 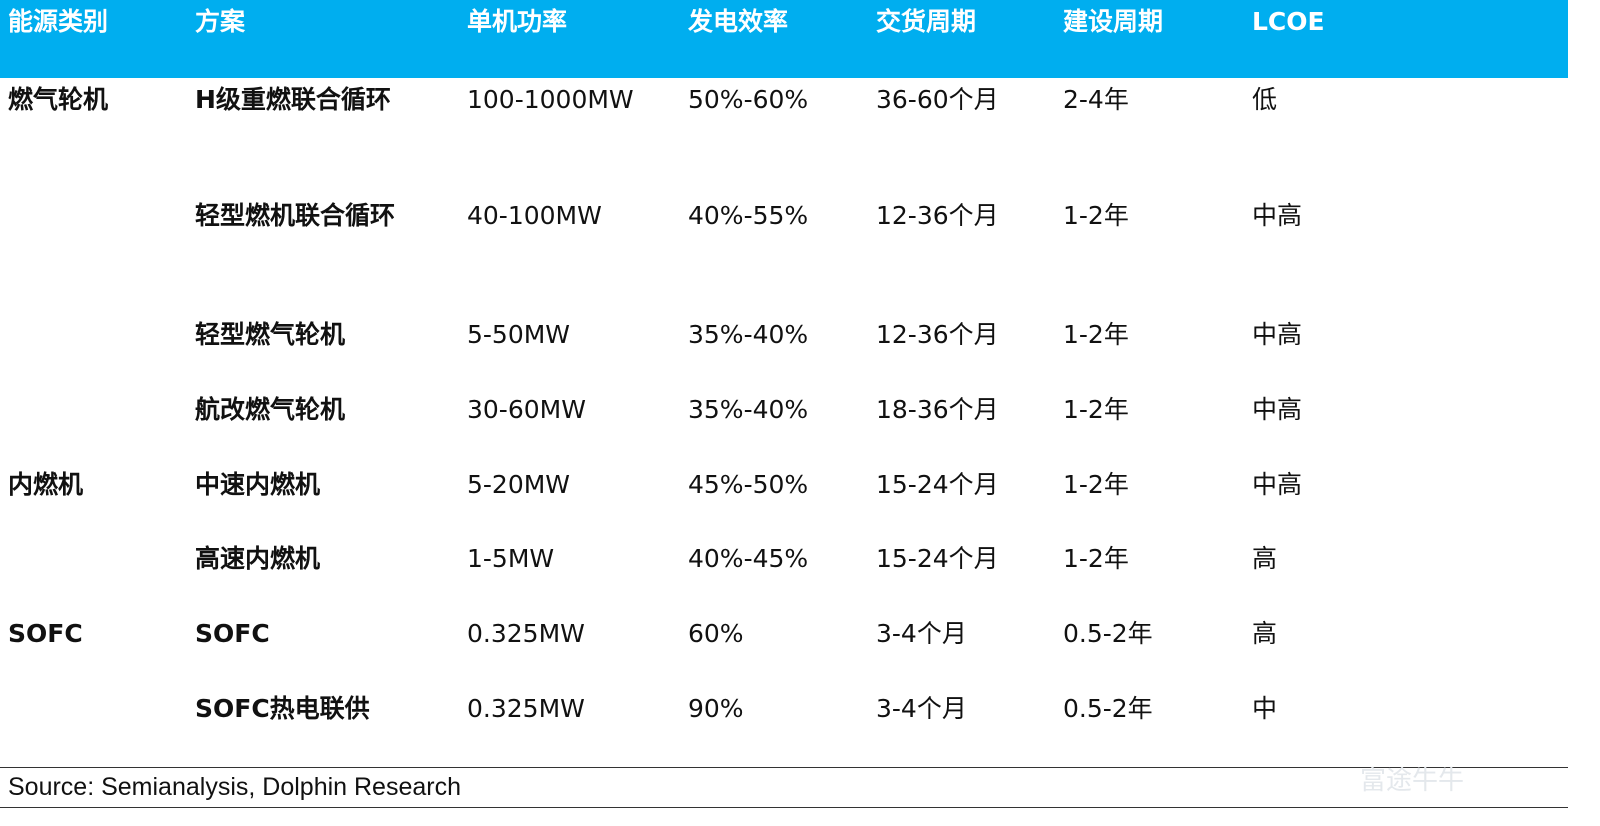 What do you see at coordinates (716, 708) in the screenshot?
I see `table-cell: 90%` at bounding box center [716, 708].